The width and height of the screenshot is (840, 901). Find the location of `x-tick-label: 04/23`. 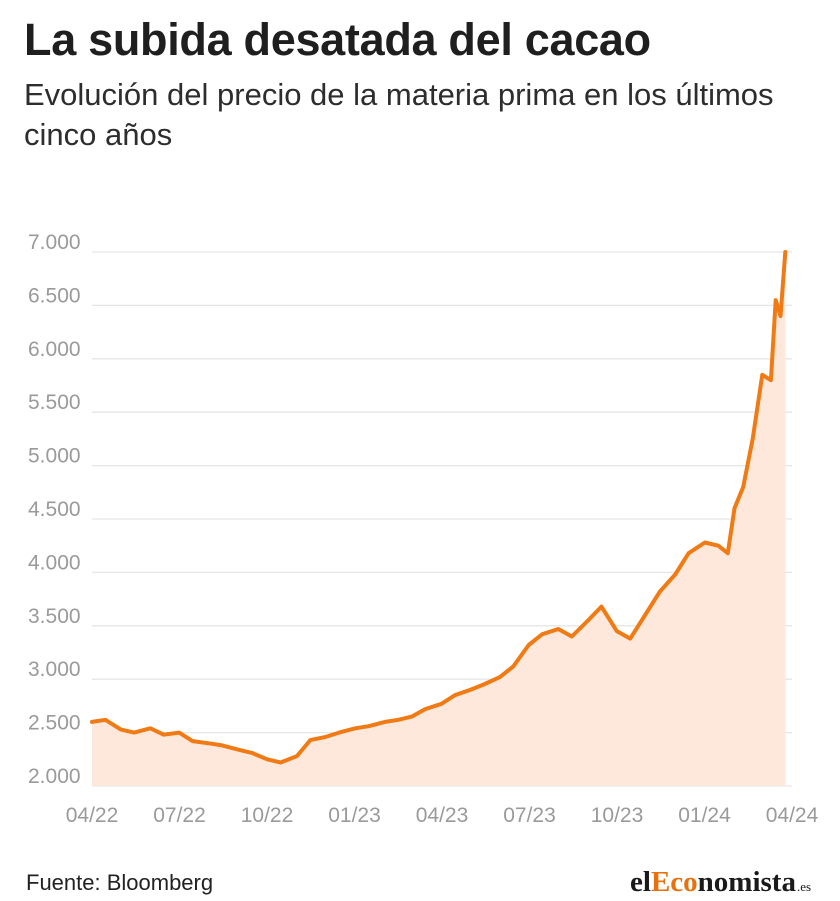

x-tick-label: 04/23 is located at coordinates (442, 815).